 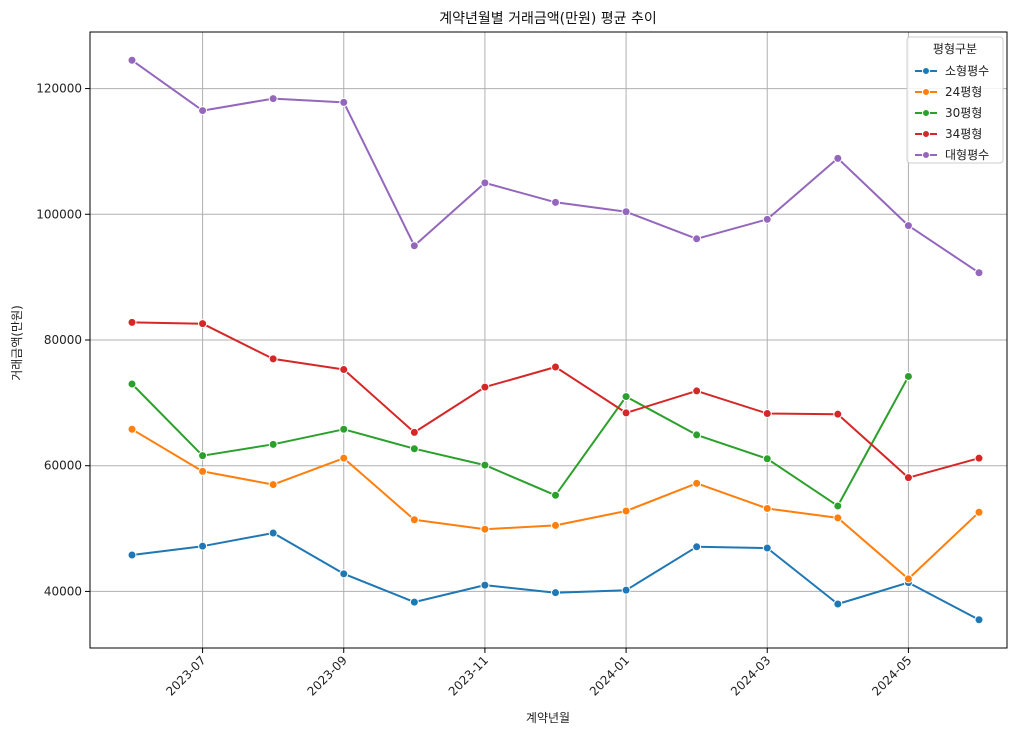 I want to click on x-tick-label: 2023-09, so click(x=327, y=675).